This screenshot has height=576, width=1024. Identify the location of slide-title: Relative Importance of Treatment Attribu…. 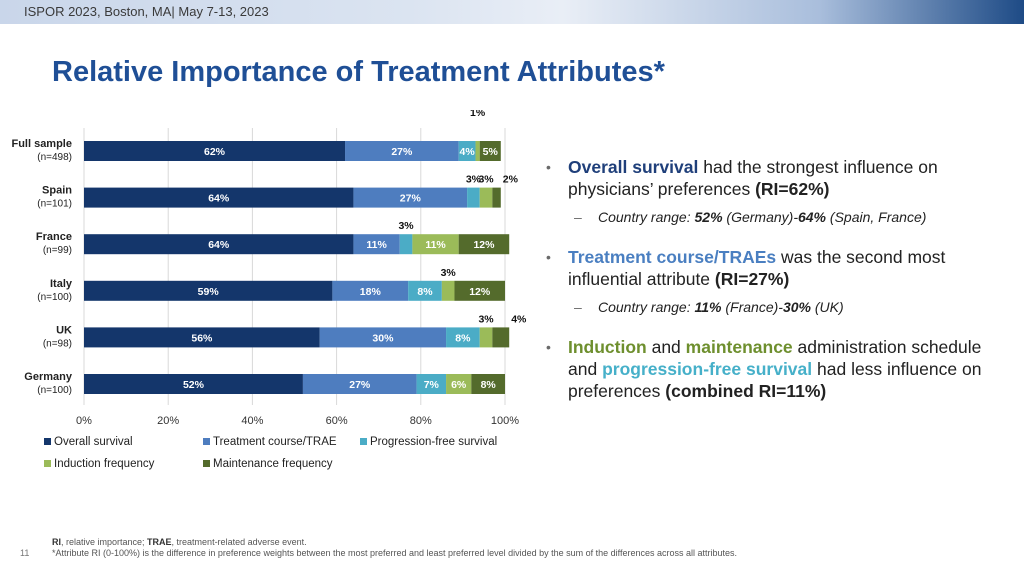
(358, 72).